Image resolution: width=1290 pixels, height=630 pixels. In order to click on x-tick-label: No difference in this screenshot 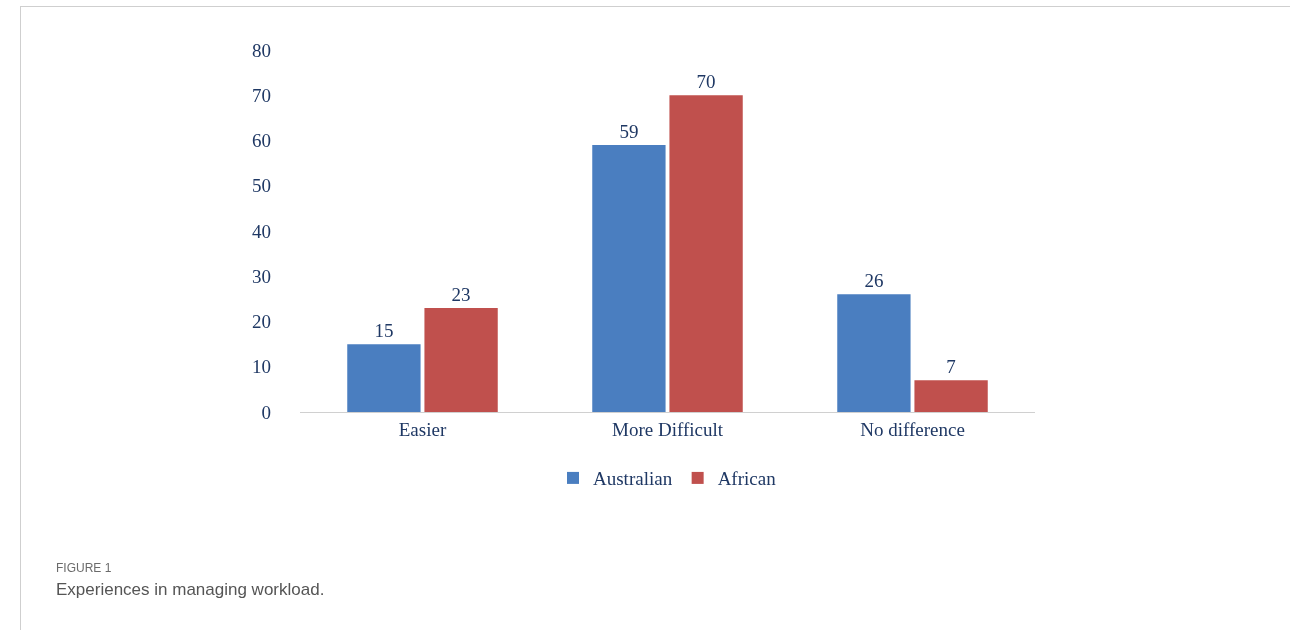, I will do `click(912, 429)`.